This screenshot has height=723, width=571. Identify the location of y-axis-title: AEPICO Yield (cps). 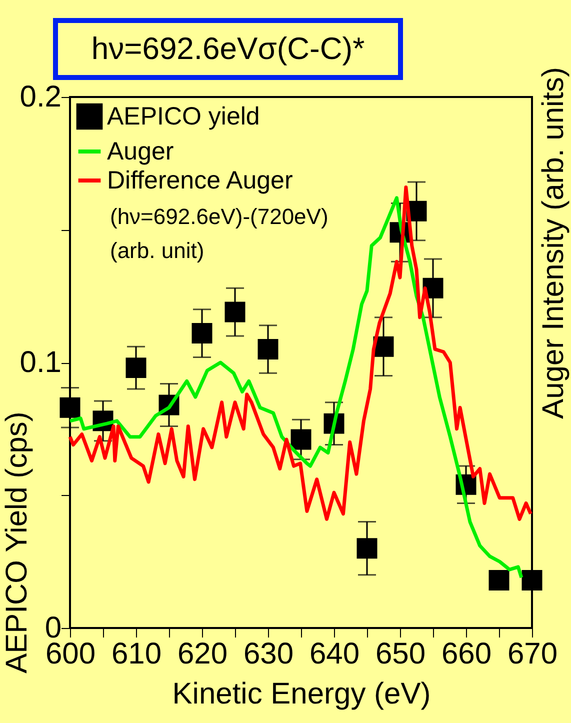
(17, 543).